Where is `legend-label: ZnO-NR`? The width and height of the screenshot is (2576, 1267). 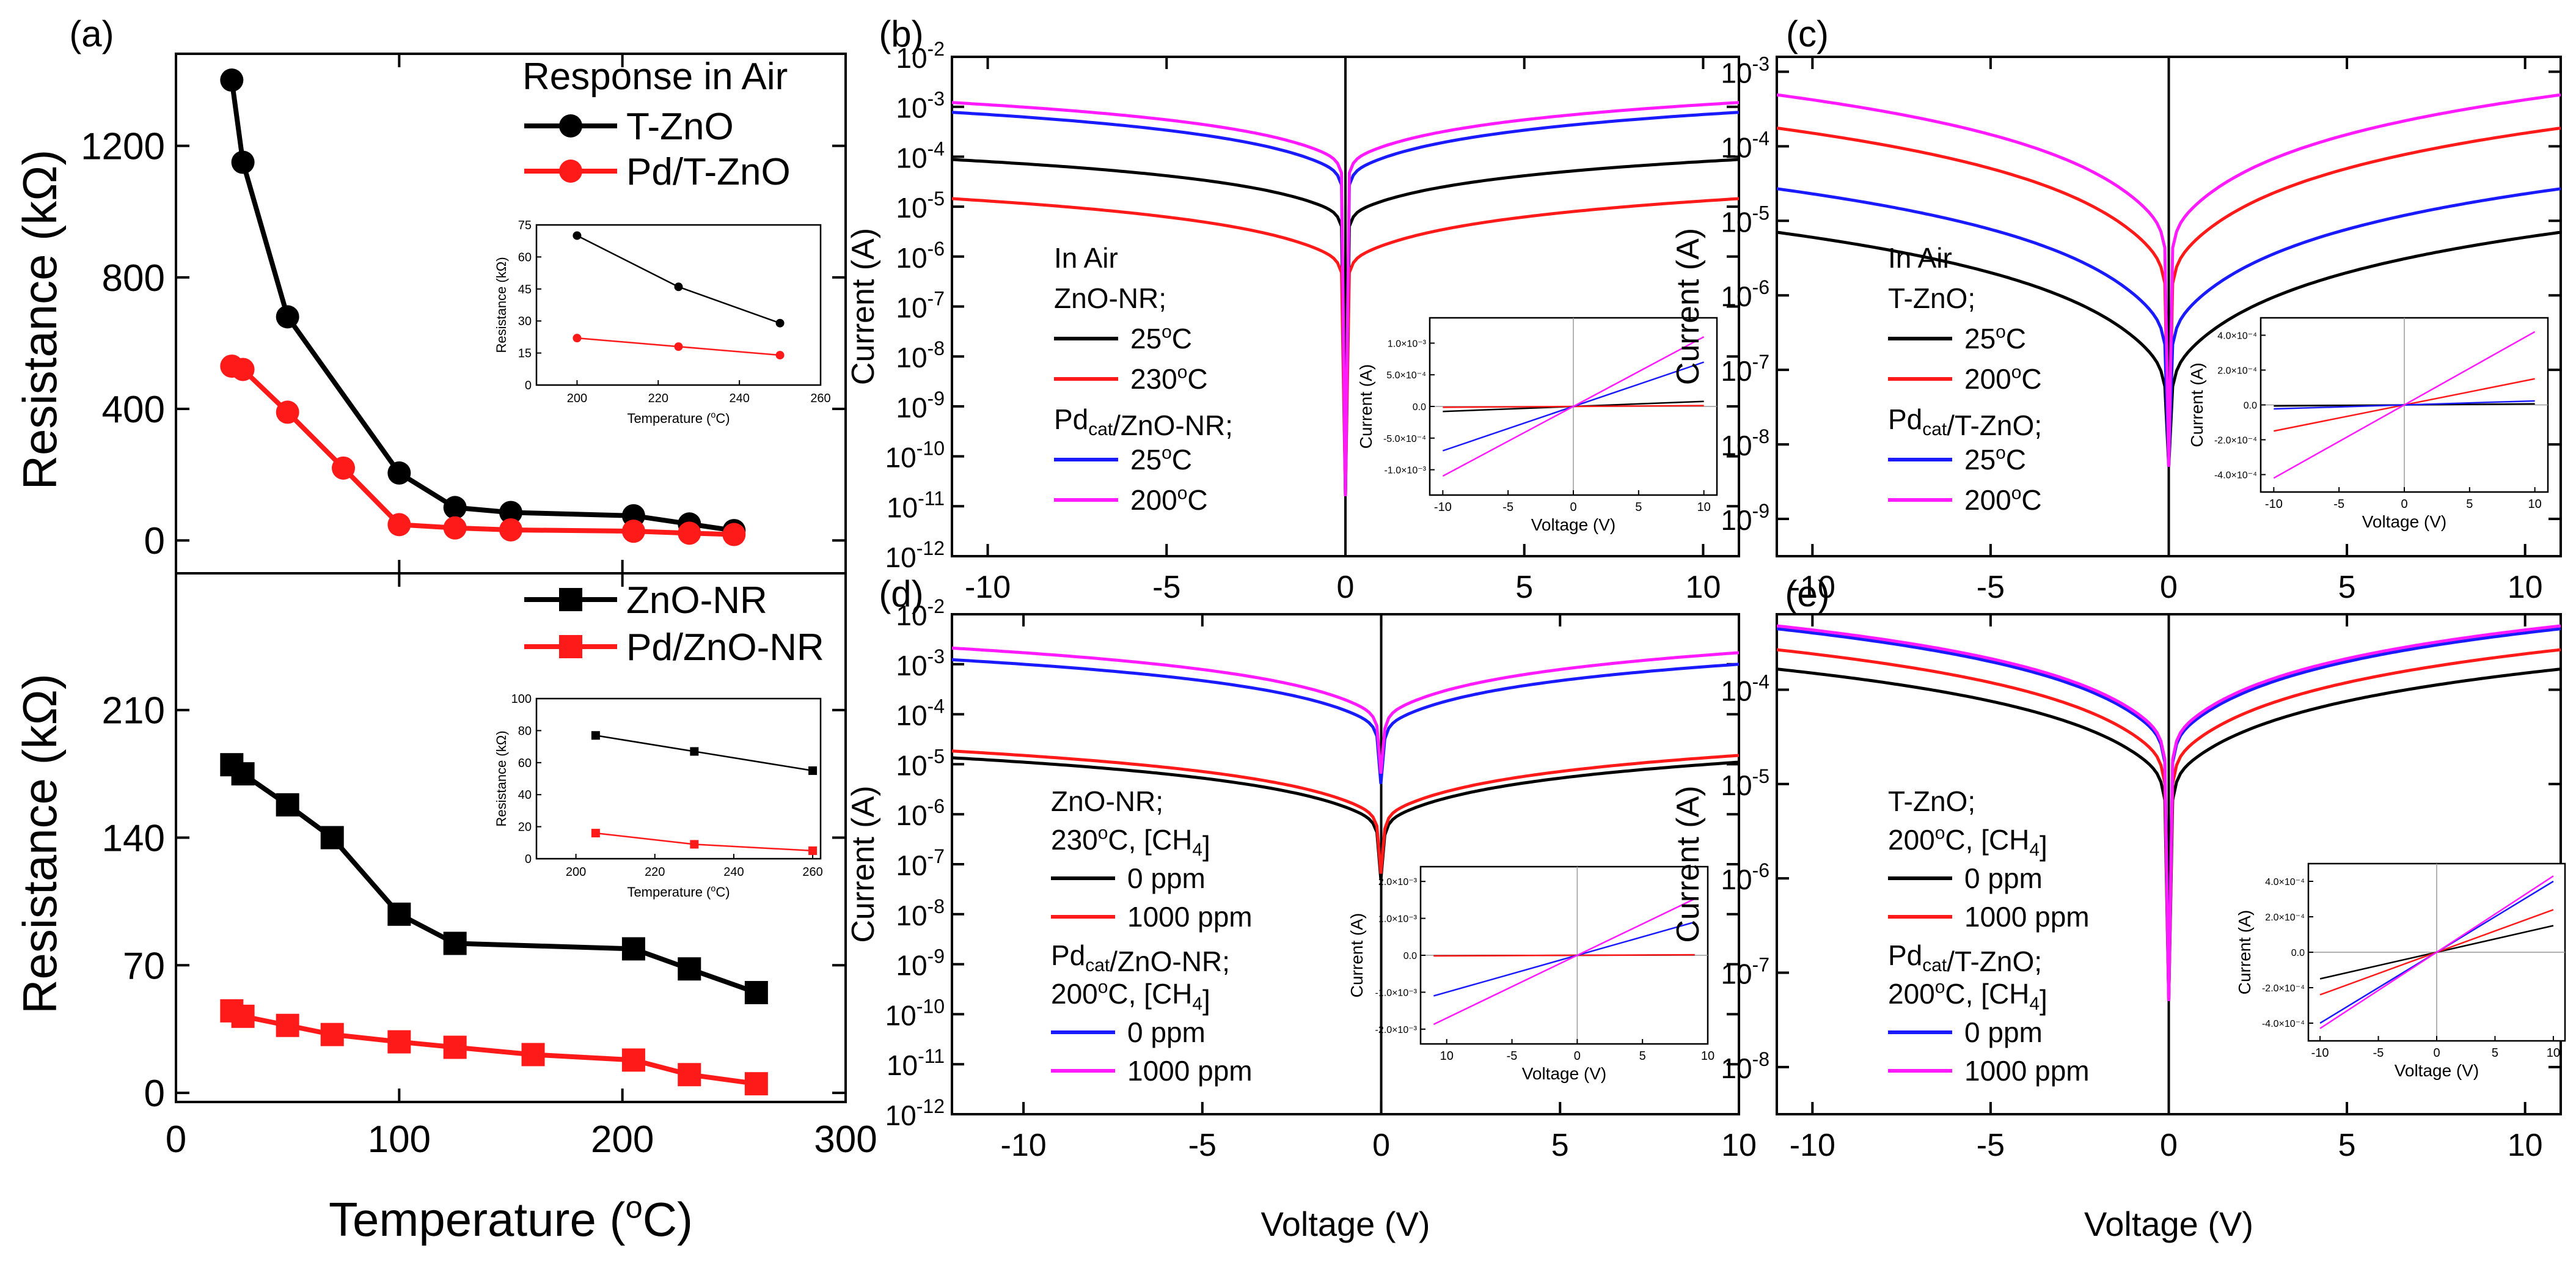
legend-label: ZnO-NR is located at coordinates (696, 600).